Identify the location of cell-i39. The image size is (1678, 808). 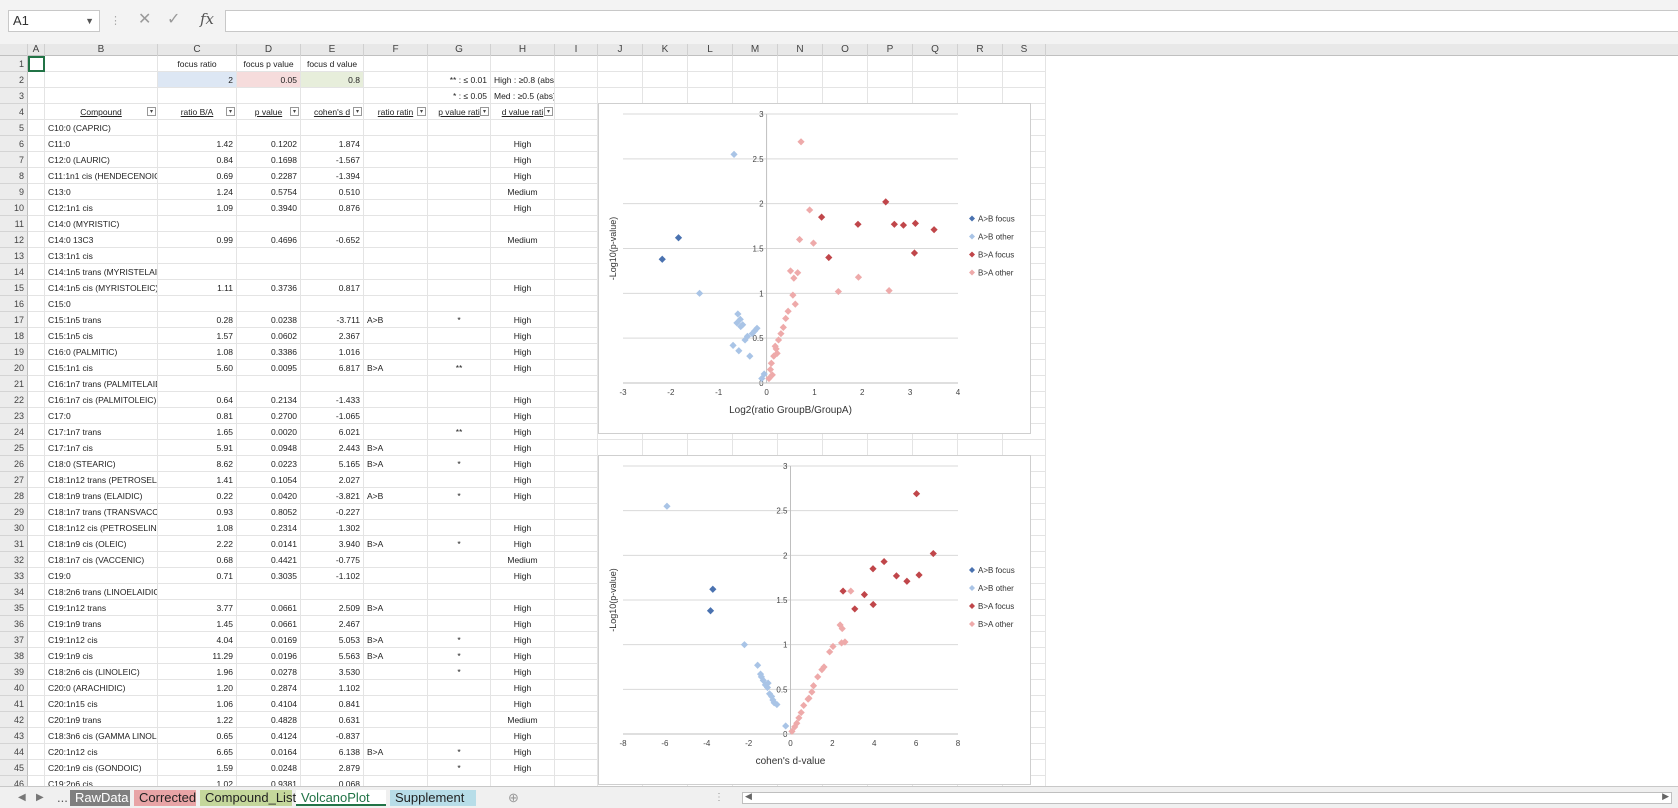
(576, 672).